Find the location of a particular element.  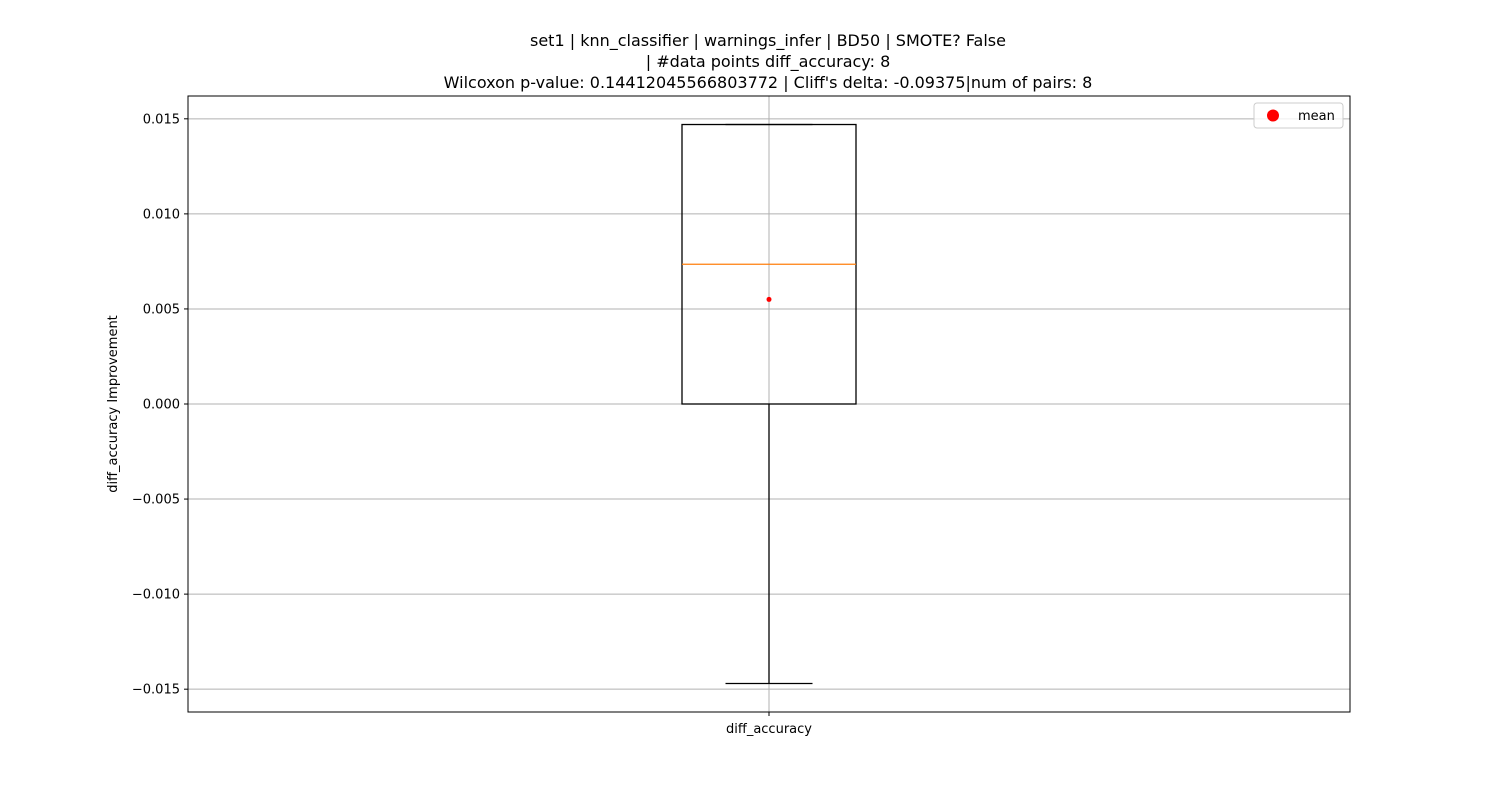

legend-frame is located at coordinates (1298, 115).